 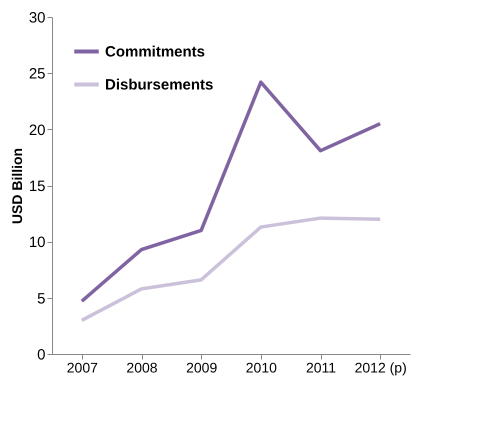 I want to click on y-tick-label: 25, so click(x=37, y=74).